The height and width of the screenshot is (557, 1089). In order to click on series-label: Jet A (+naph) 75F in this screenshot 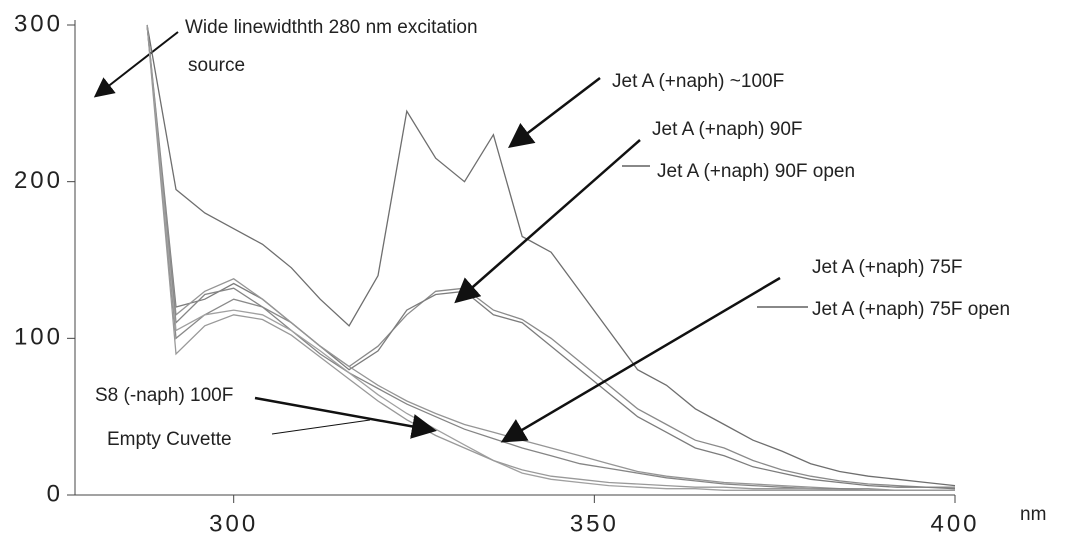, I will do `click(887, 267)`.